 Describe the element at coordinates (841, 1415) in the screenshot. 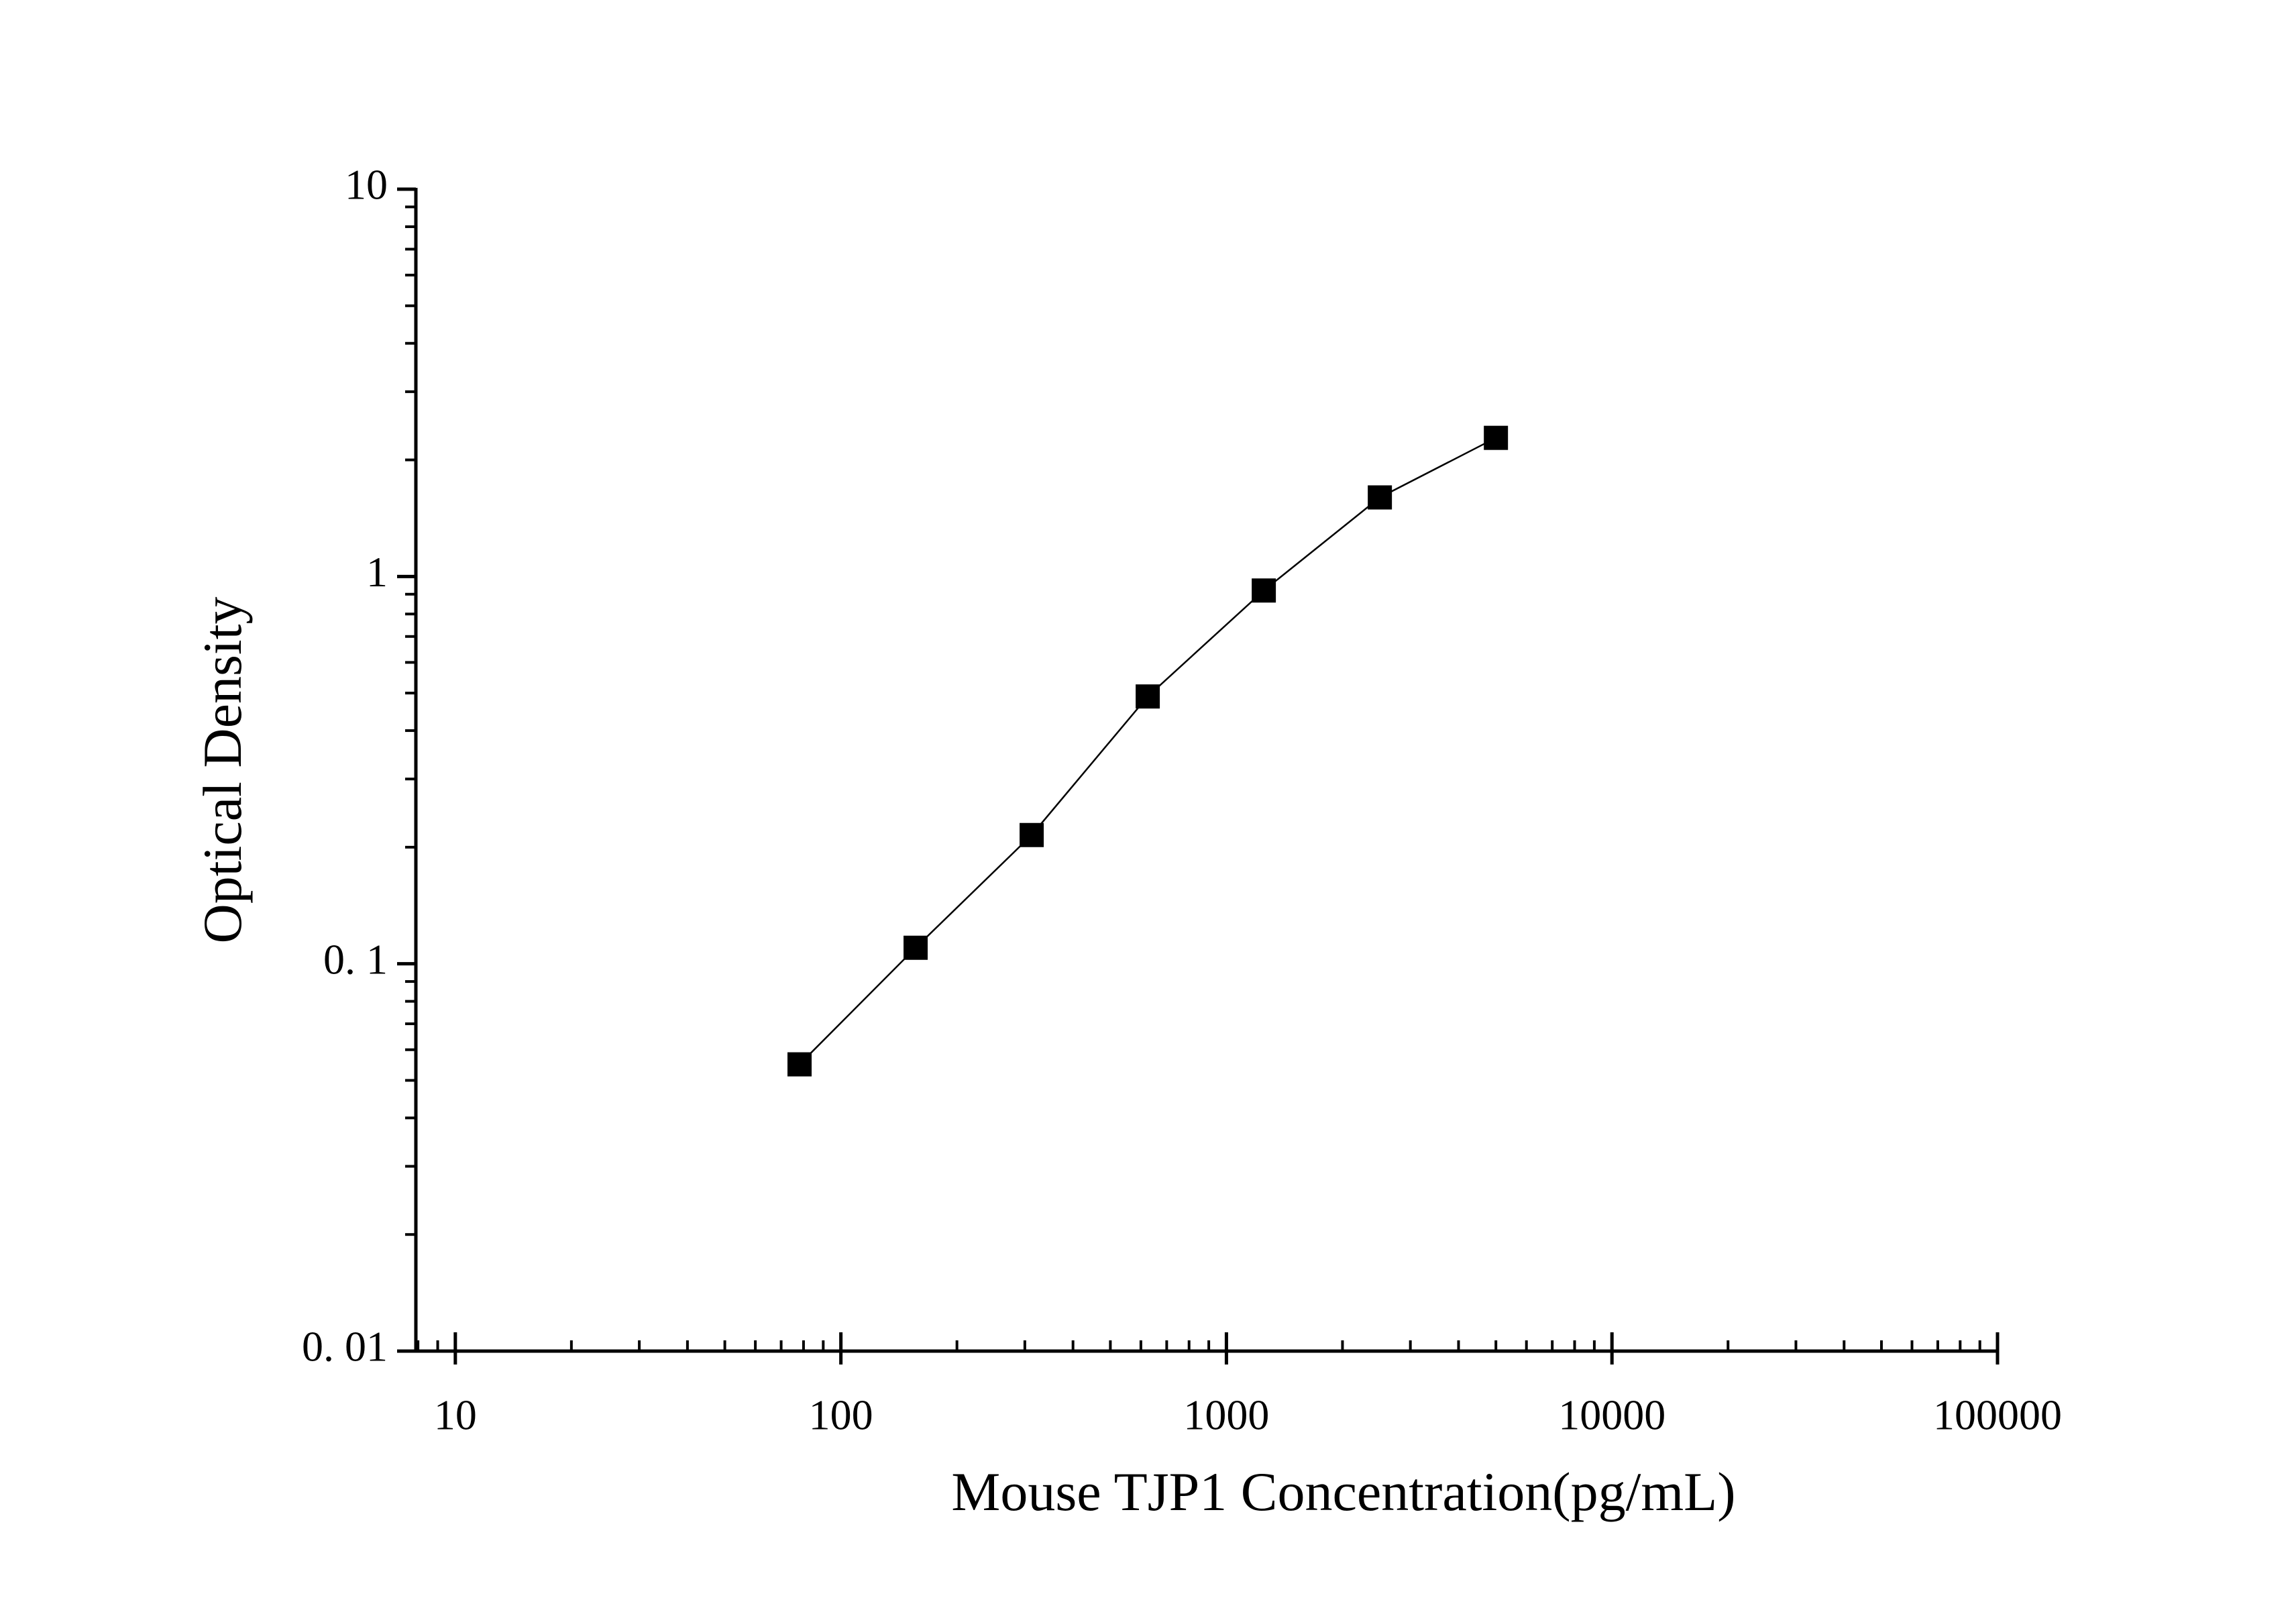

I see `x-tick-label: 100` at that location.